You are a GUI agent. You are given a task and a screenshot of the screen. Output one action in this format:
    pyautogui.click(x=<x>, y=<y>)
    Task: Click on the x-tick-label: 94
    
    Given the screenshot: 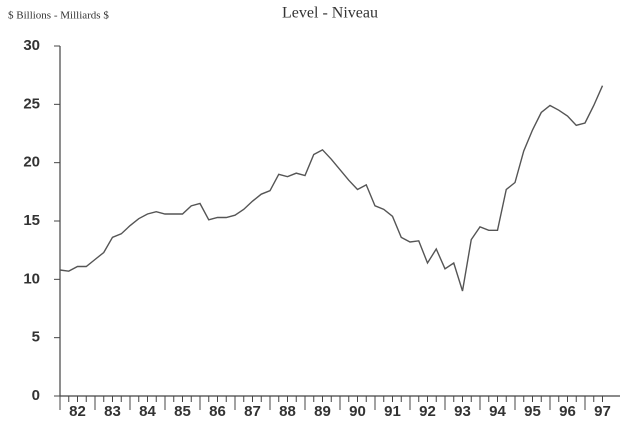 What is the action you would take?
    pyautogui.click(x=497, y=411)
    